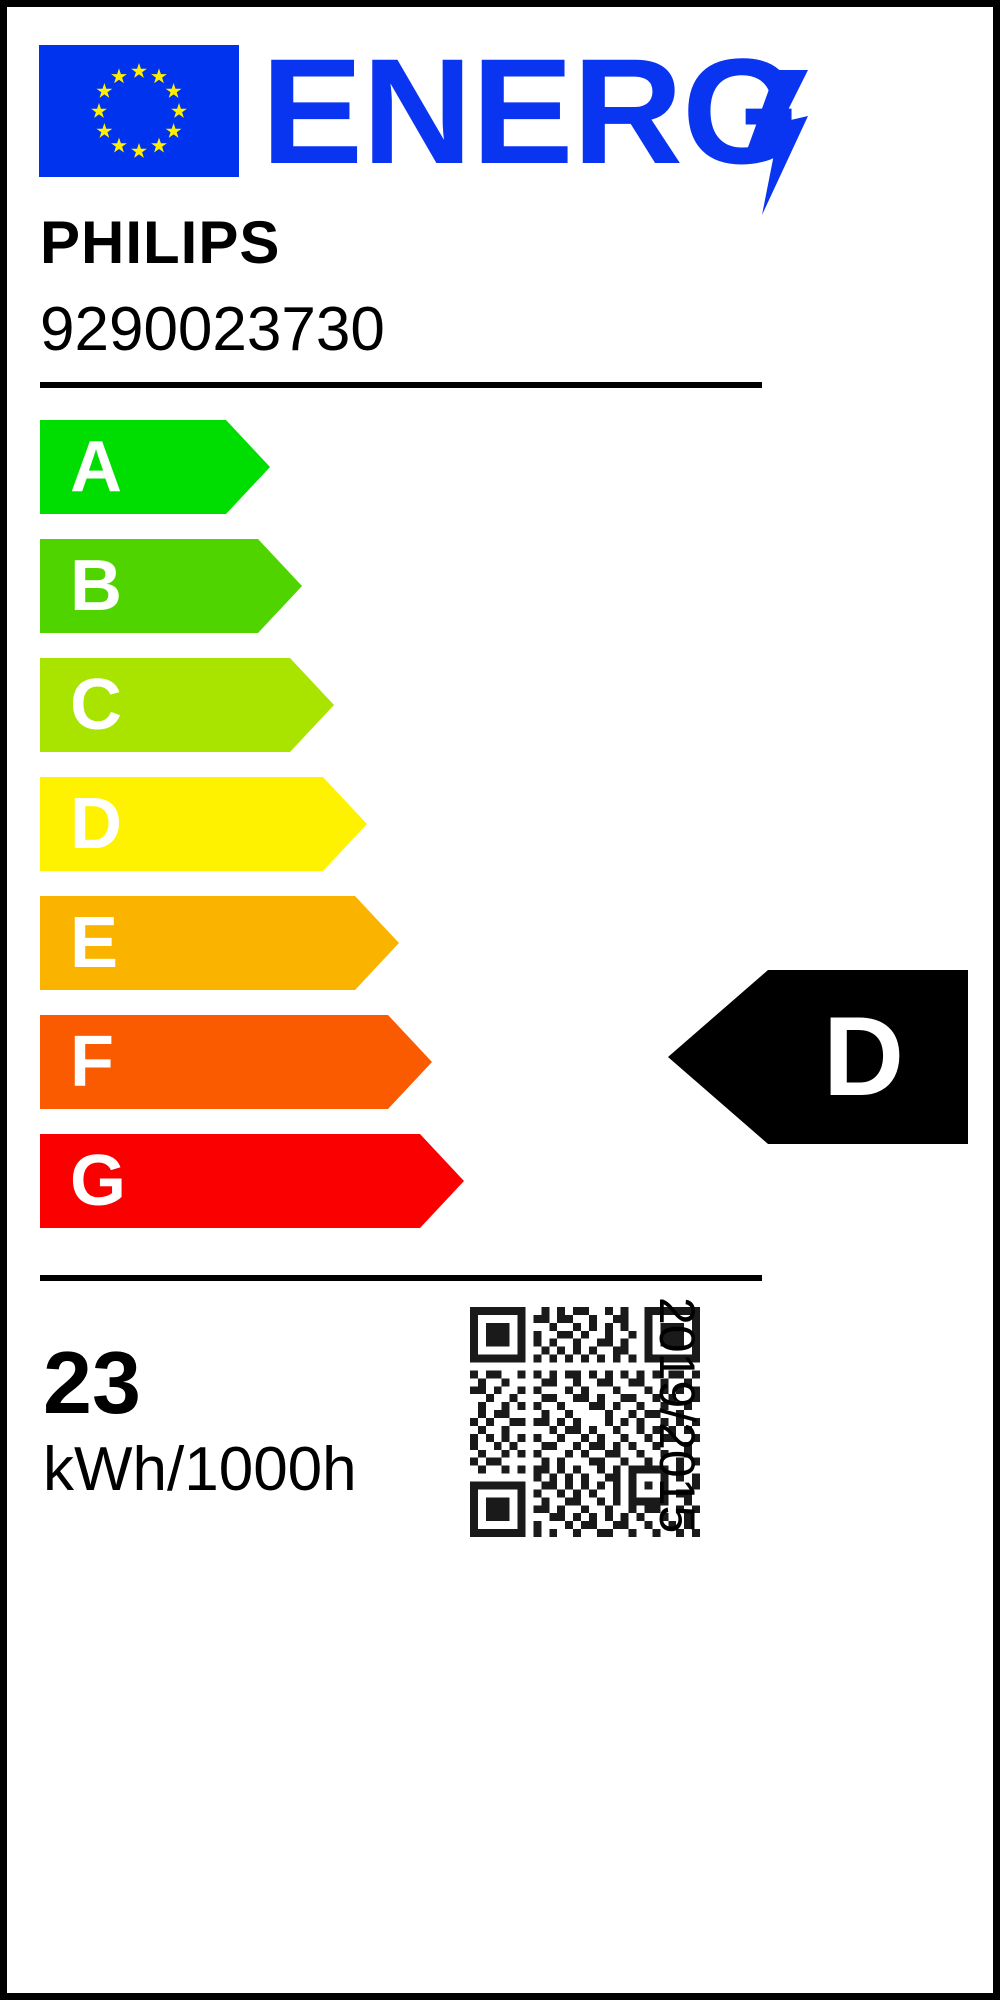 The width and height of the screenshot is (1000, 2000). I want to click on manufacturer-name: PHILIPS, so click(160, 242).